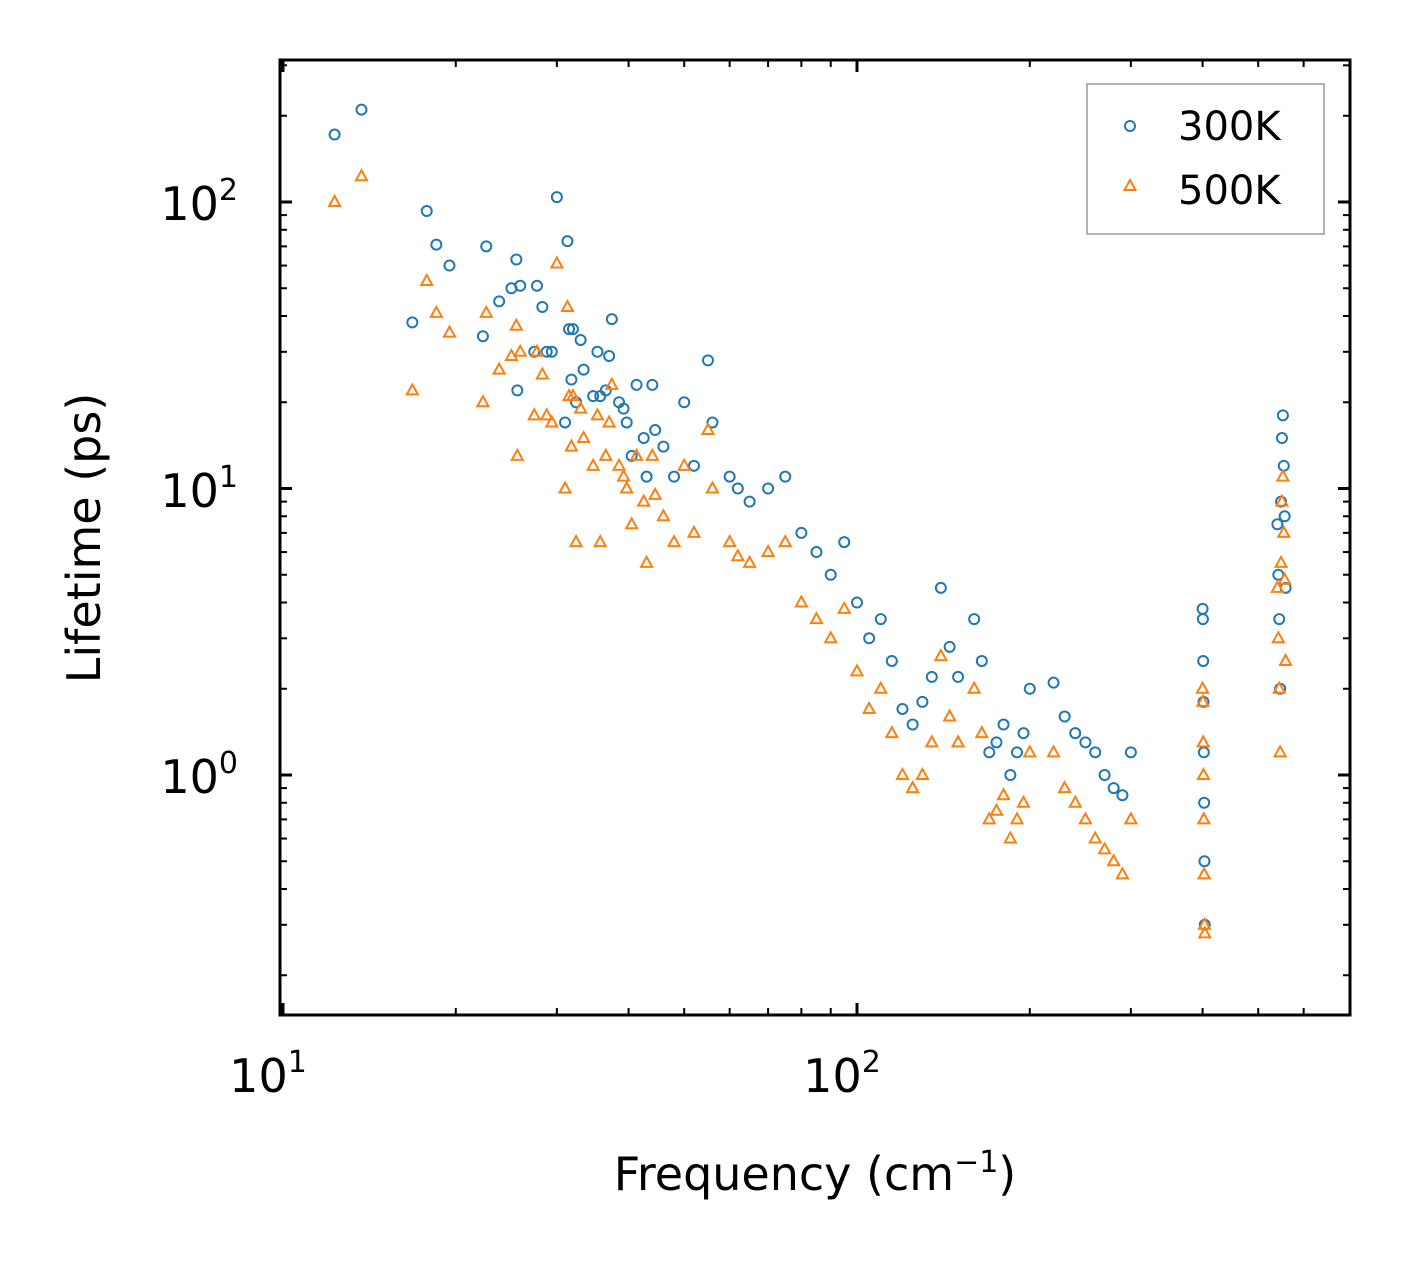 The width and height of the screenshot is (1408, 1265). Describe the element at coordinates (84, 538) in the screenshot. I see `y-axis-label: Lifetime (ps)` at that location.